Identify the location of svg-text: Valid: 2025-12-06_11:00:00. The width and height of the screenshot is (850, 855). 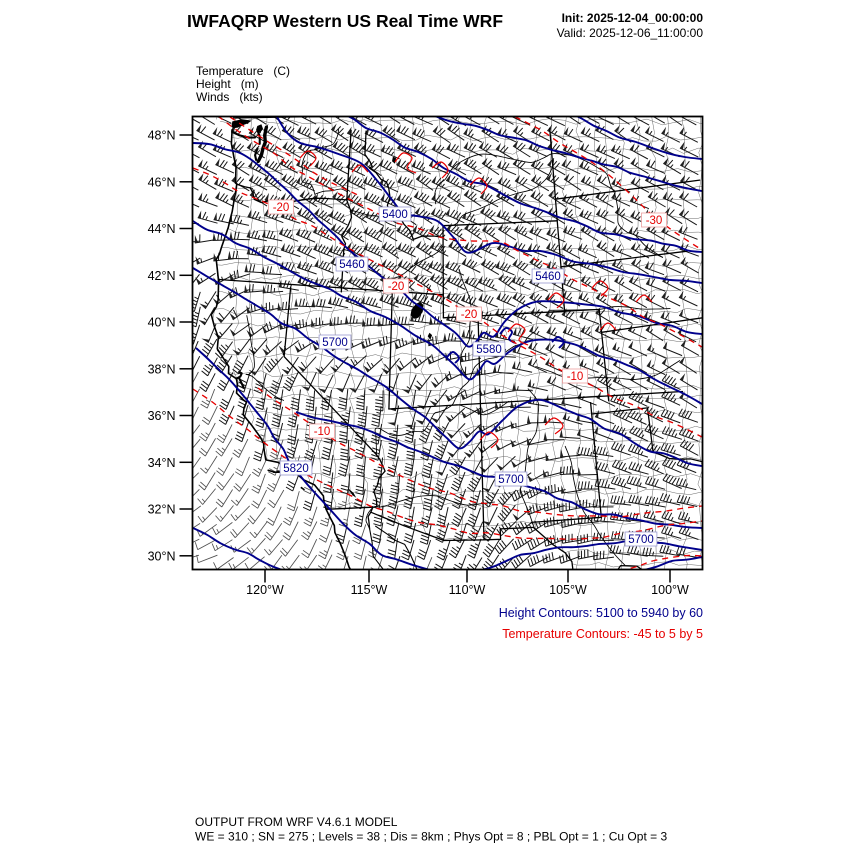
(630, 33).